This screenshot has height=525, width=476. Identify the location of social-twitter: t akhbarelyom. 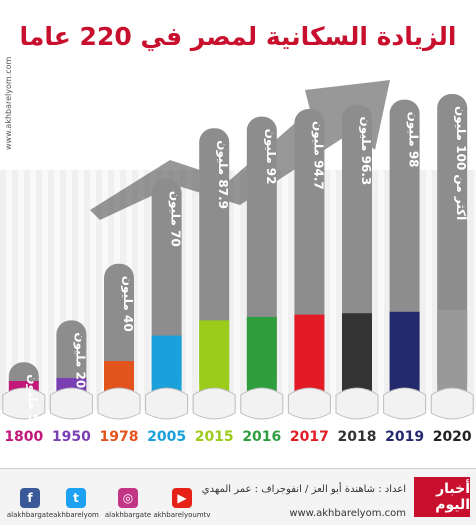
(76, 503).